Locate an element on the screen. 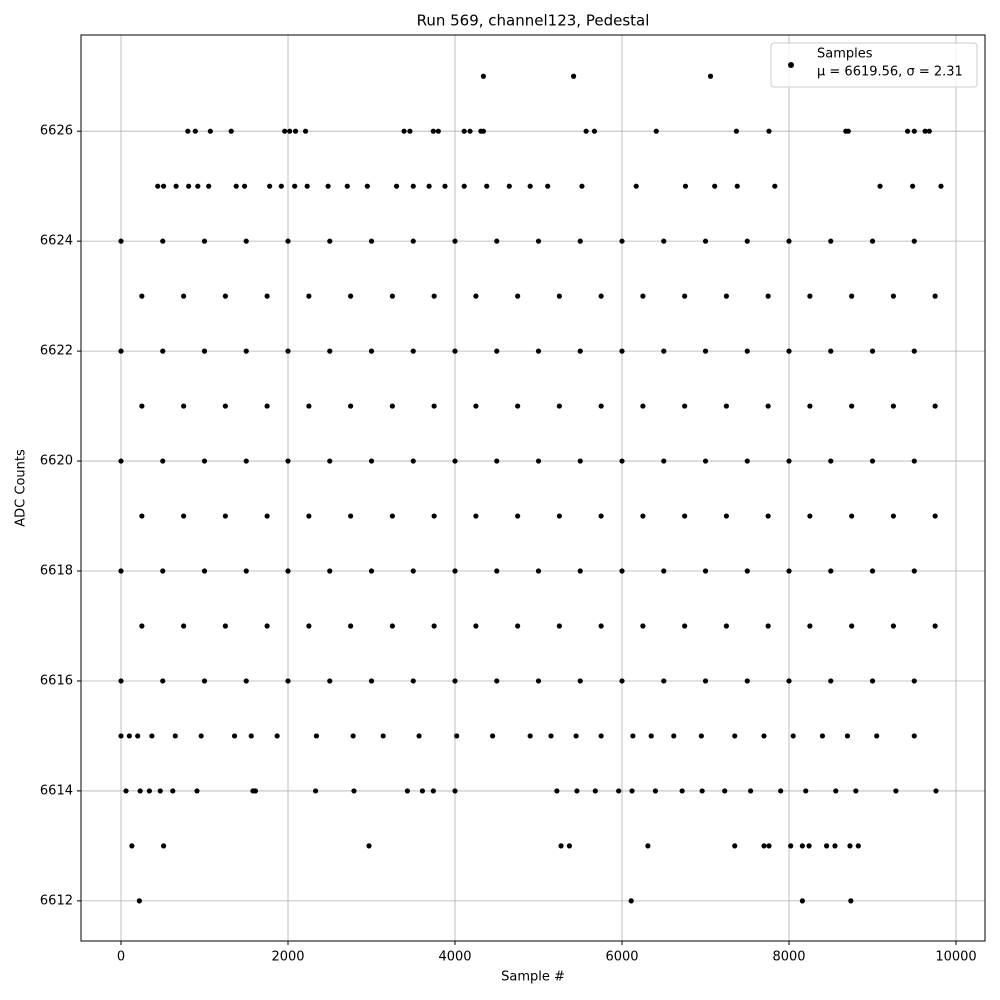  y-axis-label: ADC Counts is located at coordinates (21, 488).